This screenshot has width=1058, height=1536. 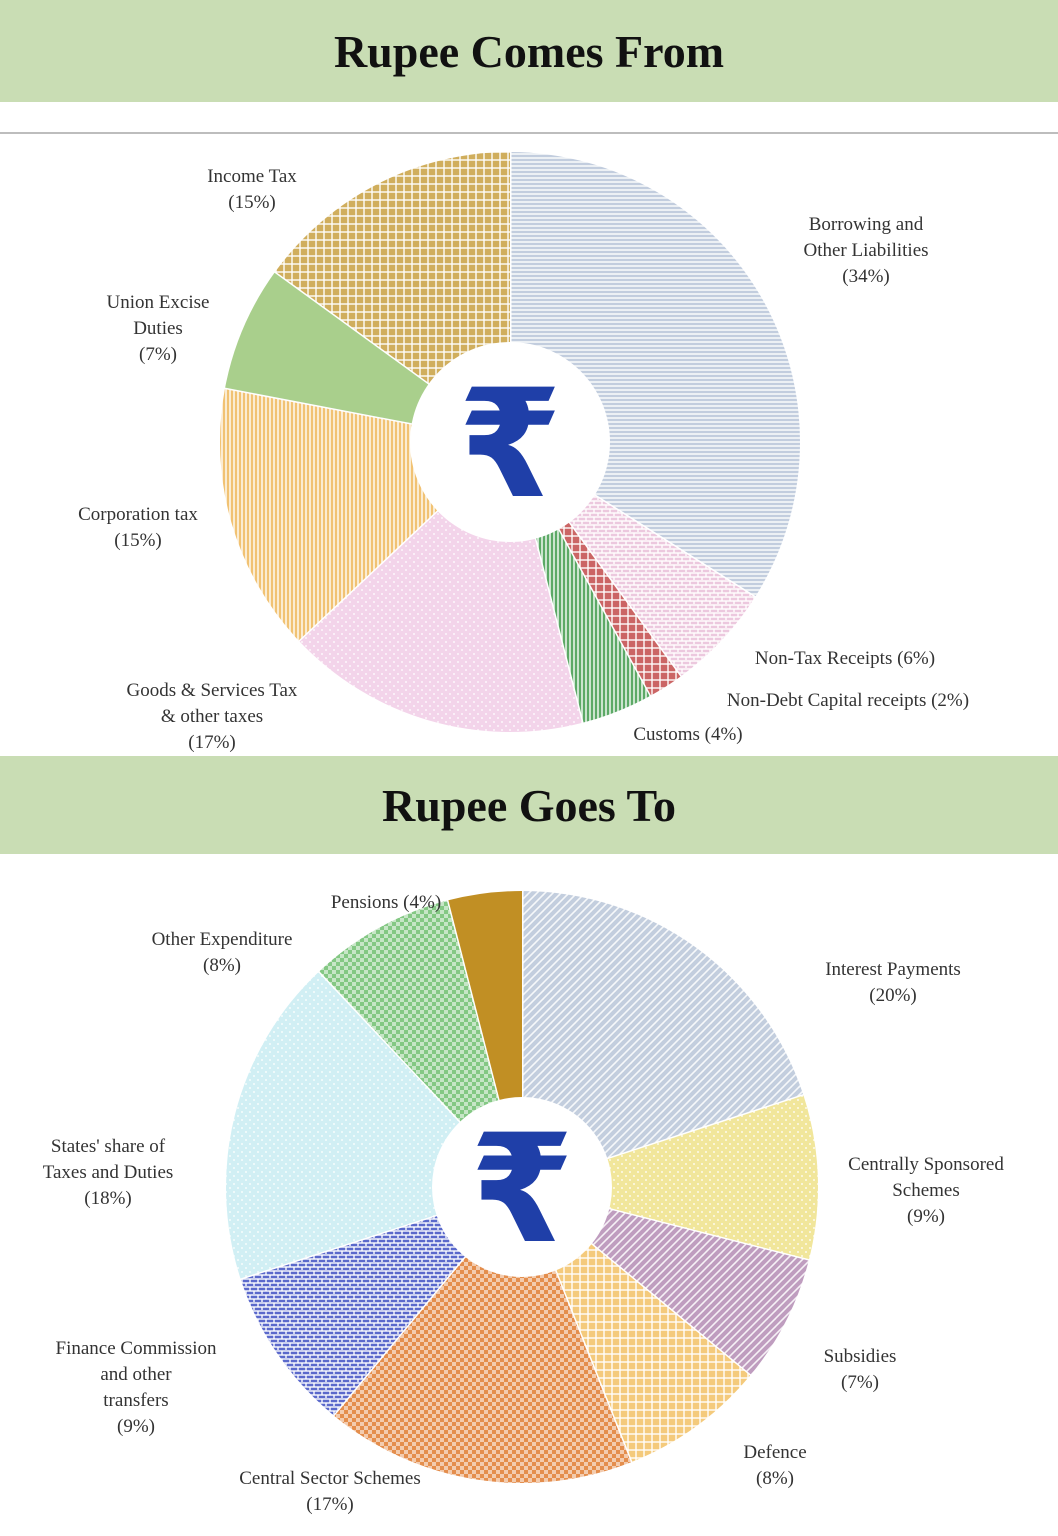 I want to click on slice-label-central-sector-schemes: Central Sector Schemes (17%), so click(x=330, y=1491).